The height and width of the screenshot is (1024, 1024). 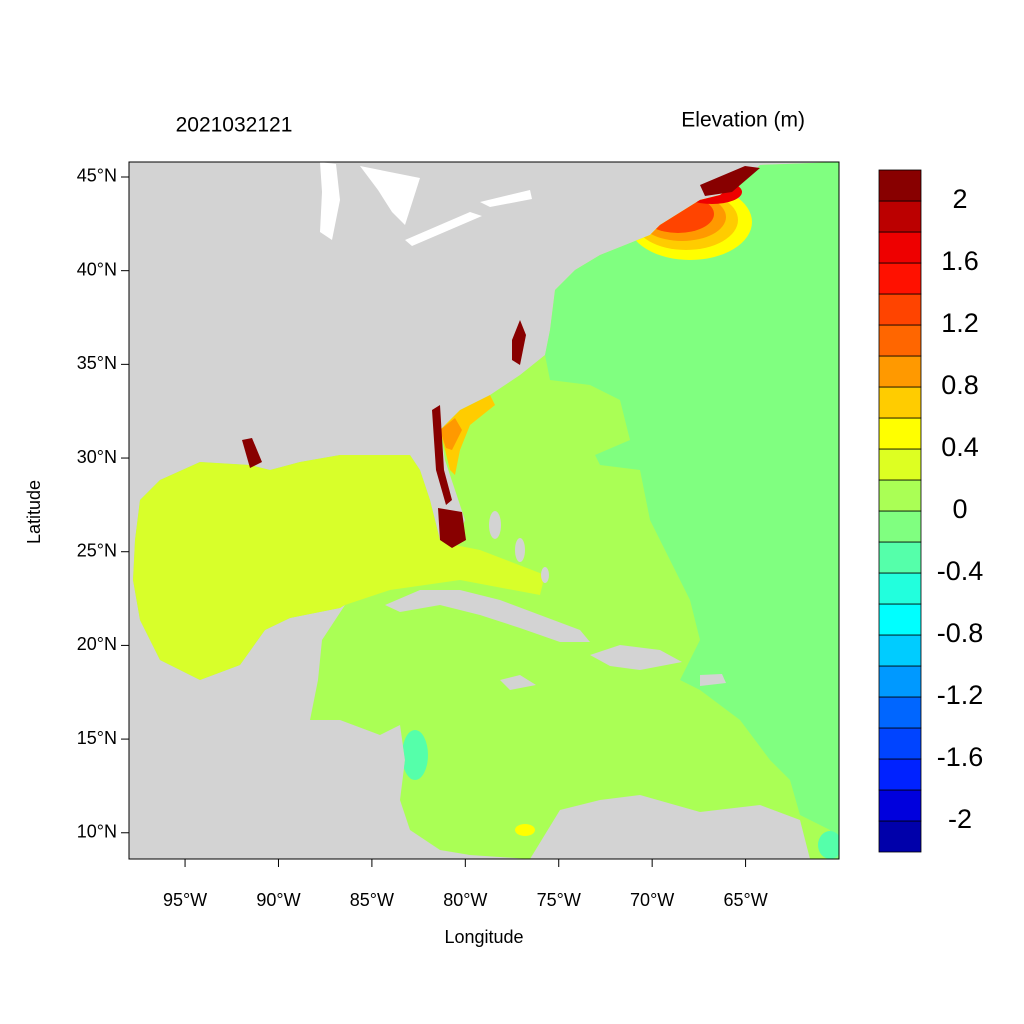 What do you see at coordinates (960, 385) in the screenshot?
I see `colorbar-label: 0.8` at bounding box center [960, 385].